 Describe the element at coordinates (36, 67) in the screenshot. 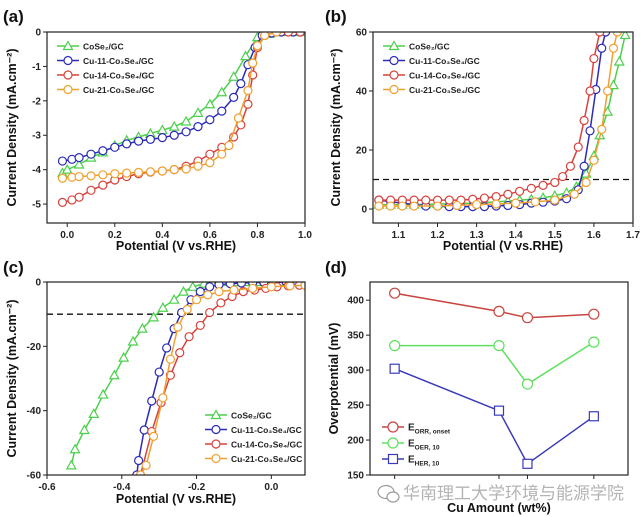

I see `y-tick-label: -1` at that location.